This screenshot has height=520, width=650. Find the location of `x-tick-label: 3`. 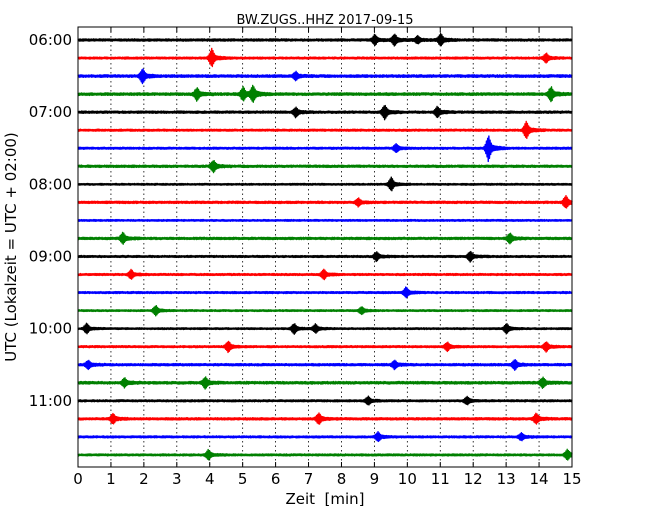

x-tick-label: 3 is located at coordinates (177, 479).